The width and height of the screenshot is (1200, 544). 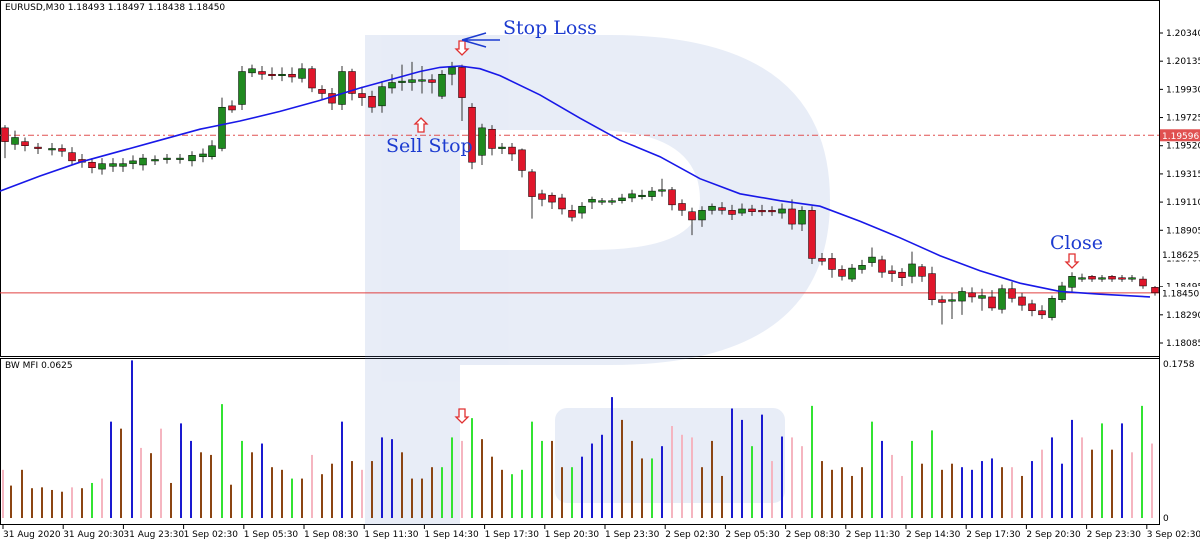 What do you see at coordinates (391, 535) in the screenshot?
I see `x-tick-label: 1 Sep 11:30` at bounding box center [391, 535].